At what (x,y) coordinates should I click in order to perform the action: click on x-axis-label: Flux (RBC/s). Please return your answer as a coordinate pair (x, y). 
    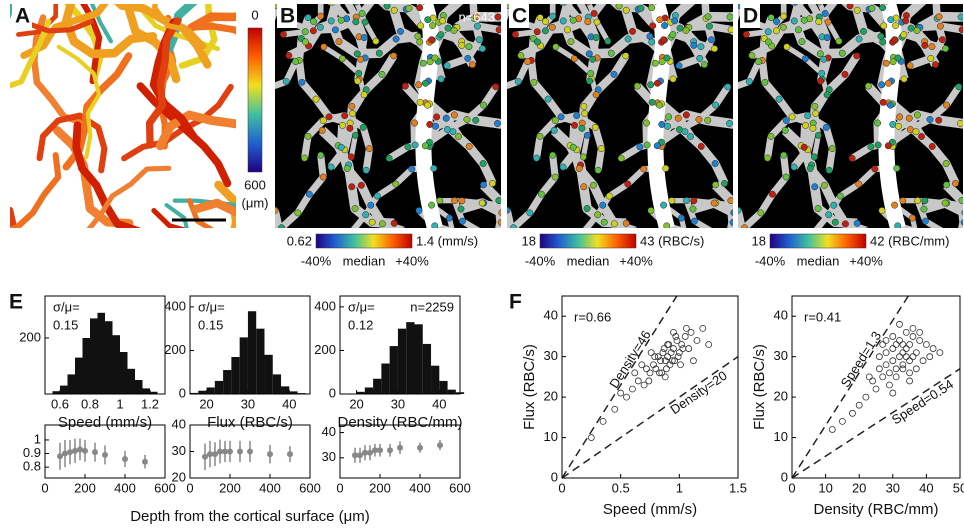
    Looking at the image, I should click on (250, 422).